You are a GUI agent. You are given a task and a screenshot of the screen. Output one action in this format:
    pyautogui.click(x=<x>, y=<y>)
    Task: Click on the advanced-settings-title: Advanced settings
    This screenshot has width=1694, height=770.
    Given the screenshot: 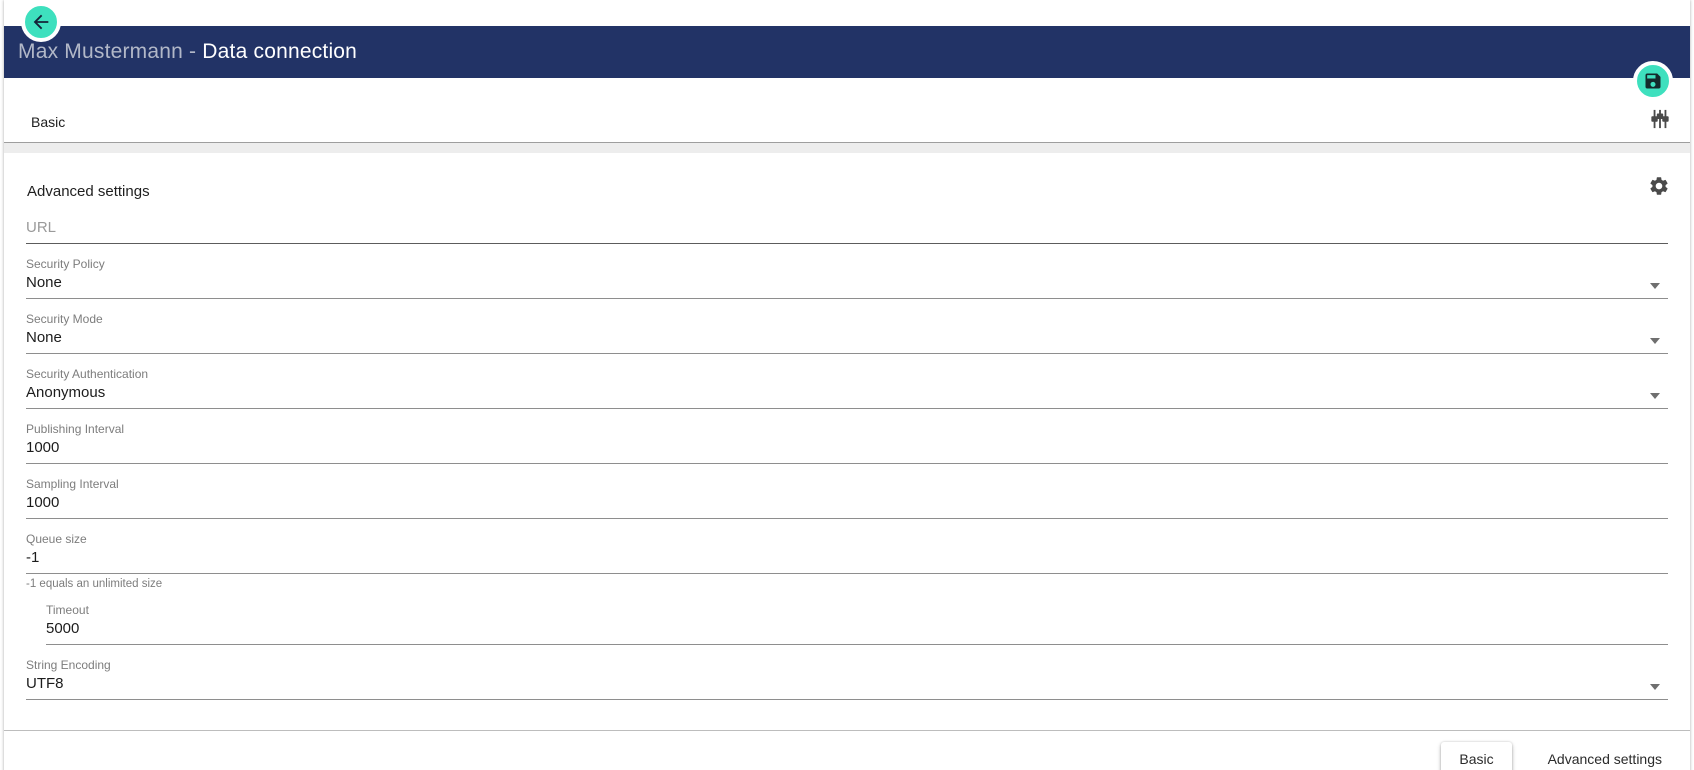 What is the action you would take?
    pyautogui.click(x=88, y=191)
    